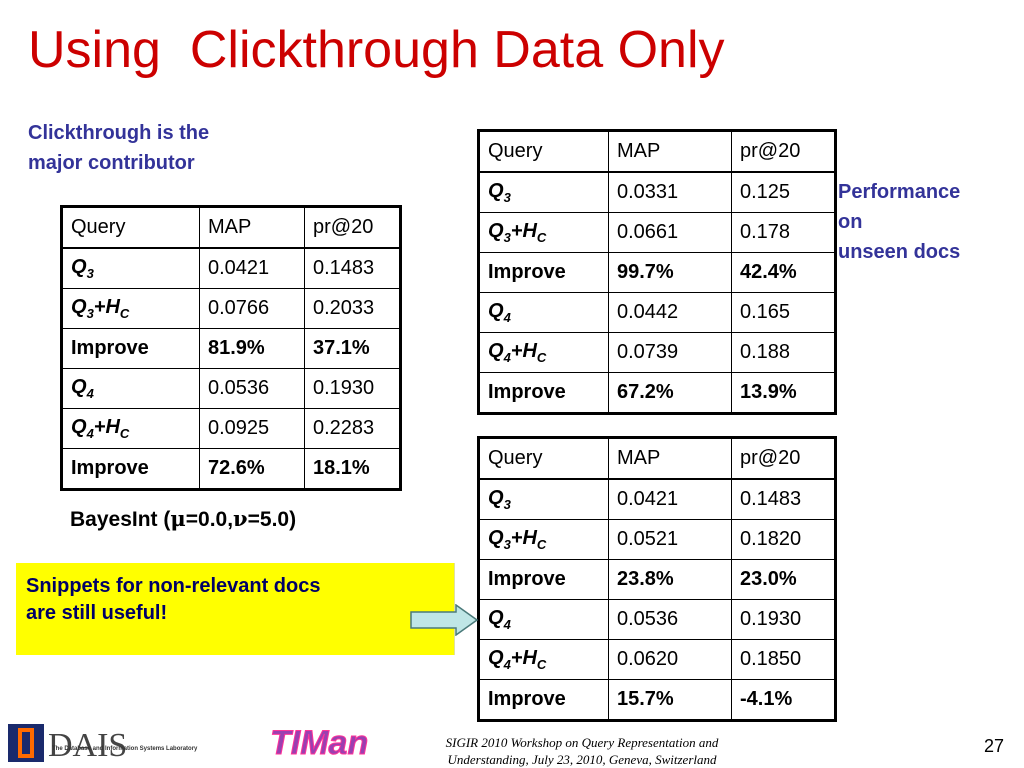 This screenshot has height=768, width=1024. Describe the element at coordinates (120, 519) in the screenshot. I see `caption-prefix: BayesInt (` at that location.